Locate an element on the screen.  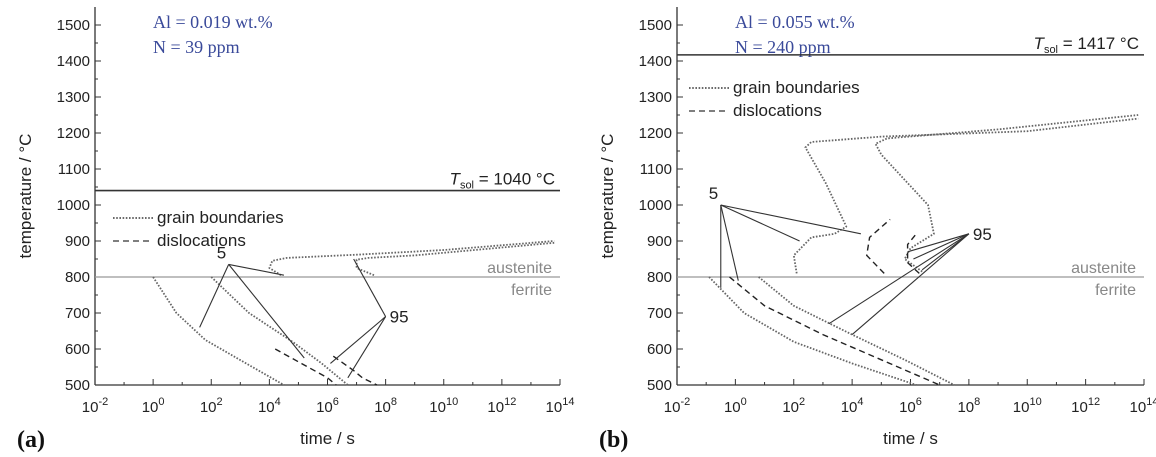
solidus-label: Tsol = 1040 °C is located at coordinates (502, 181).